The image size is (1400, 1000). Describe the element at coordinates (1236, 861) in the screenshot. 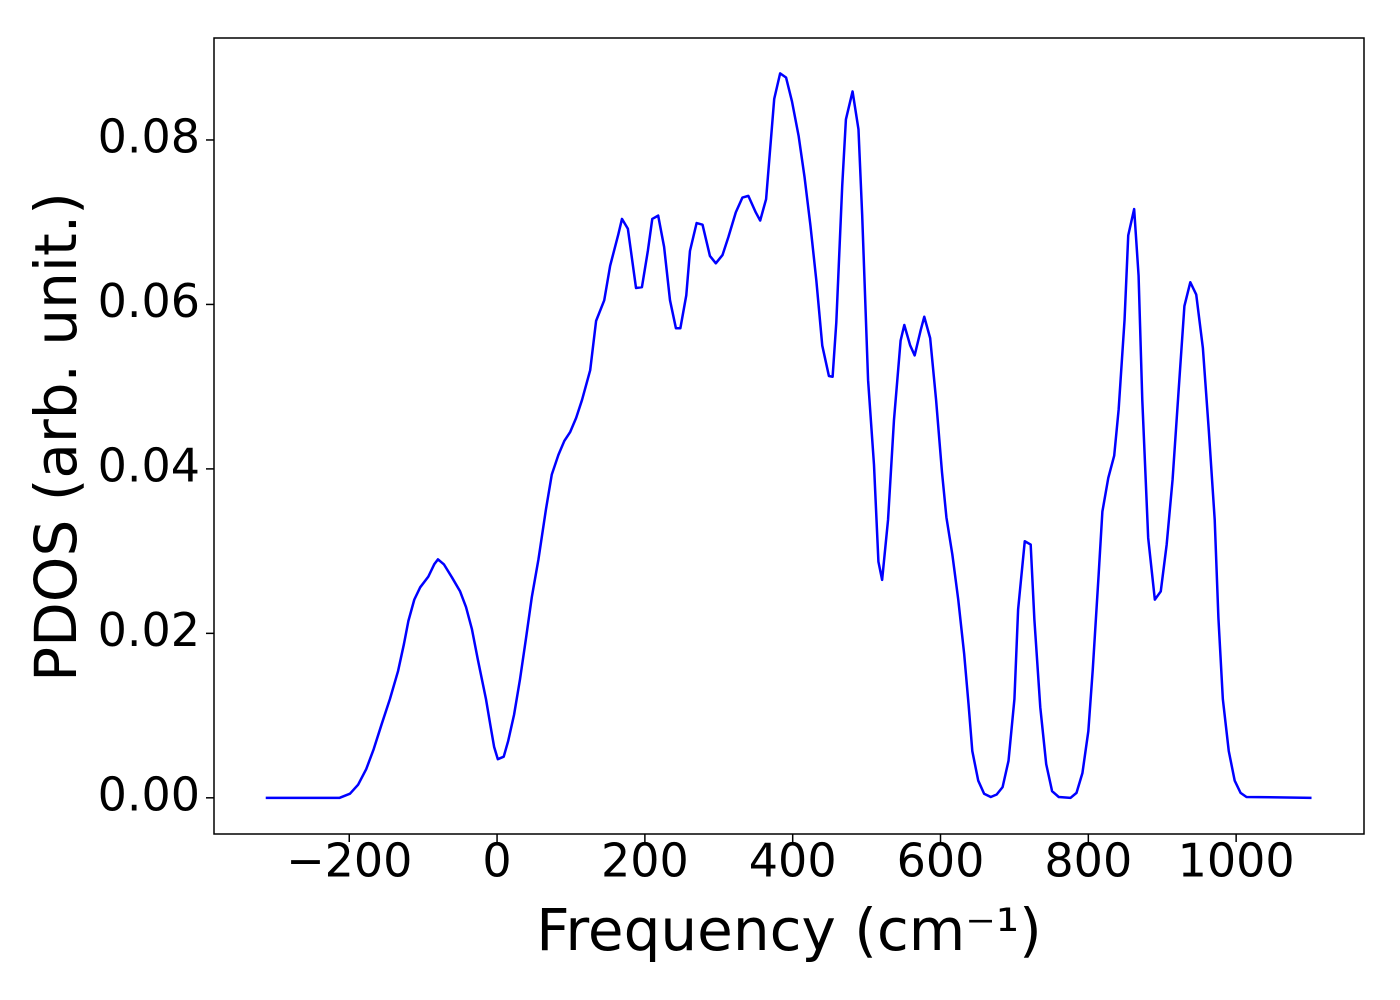

I see `x-tick-label: 1000` at that location.